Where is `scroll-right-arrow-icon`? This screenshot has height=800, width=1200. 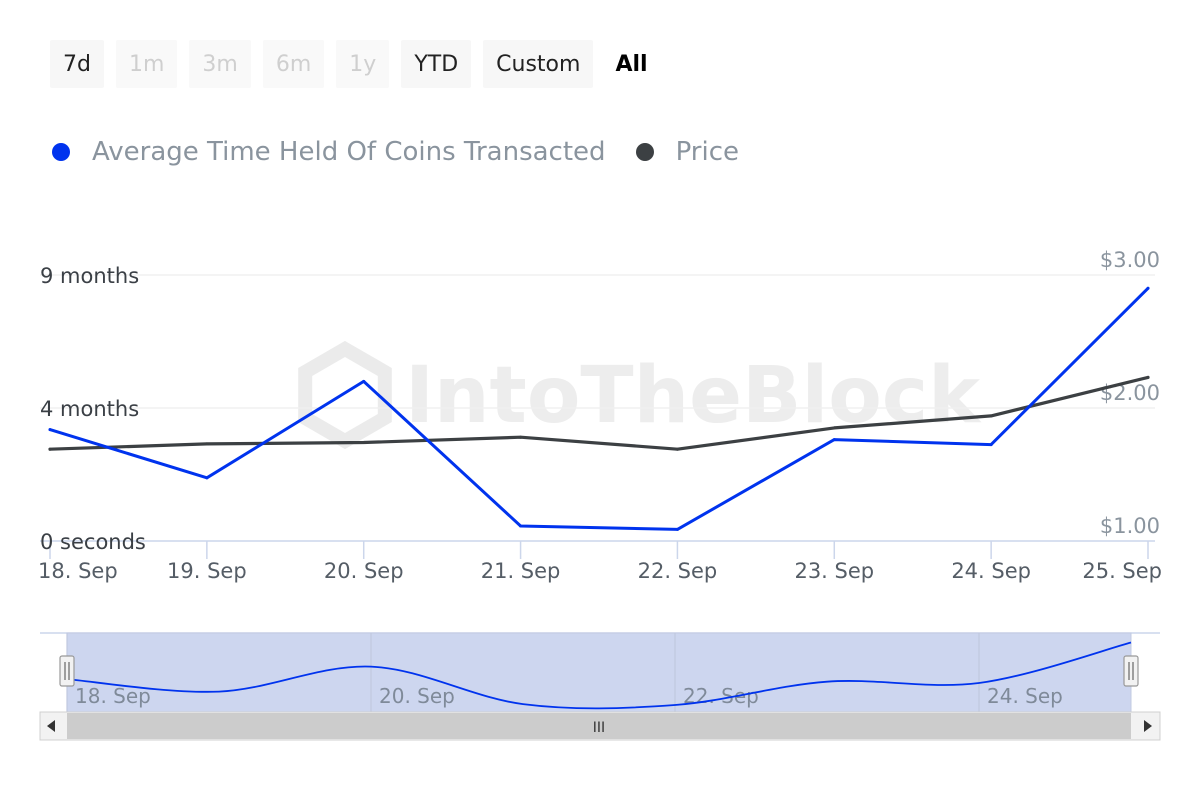
scroll-right-arrow-icon is located at coordinates (1148, 726).